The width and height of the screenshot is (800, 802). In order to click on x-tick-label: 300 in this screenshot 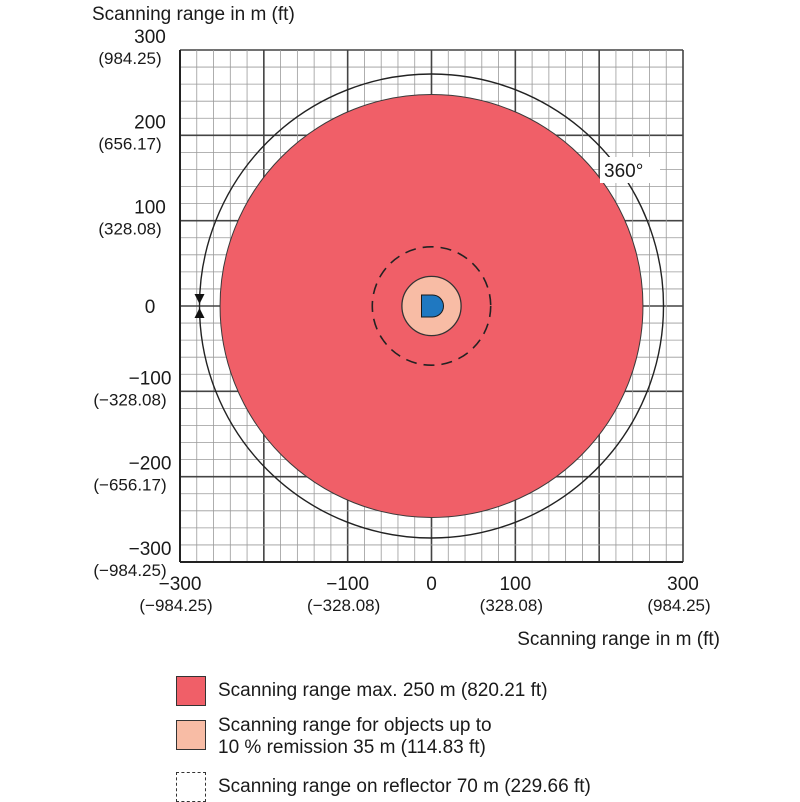, I will do `click(683, 584)`.